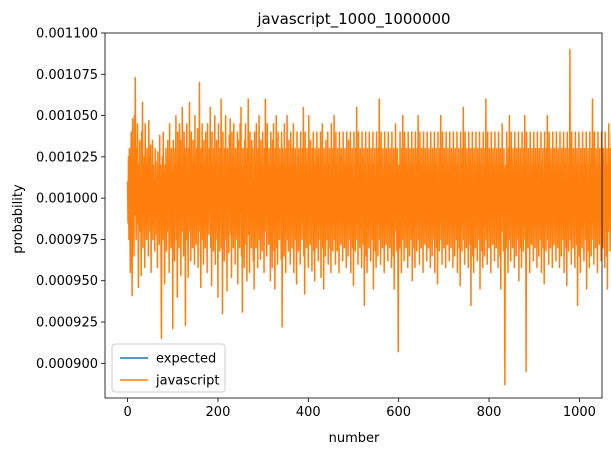 The image size is (611, 455). I want to click on x-axis: 0 200 400 600 800 1000, so click(359, 409).